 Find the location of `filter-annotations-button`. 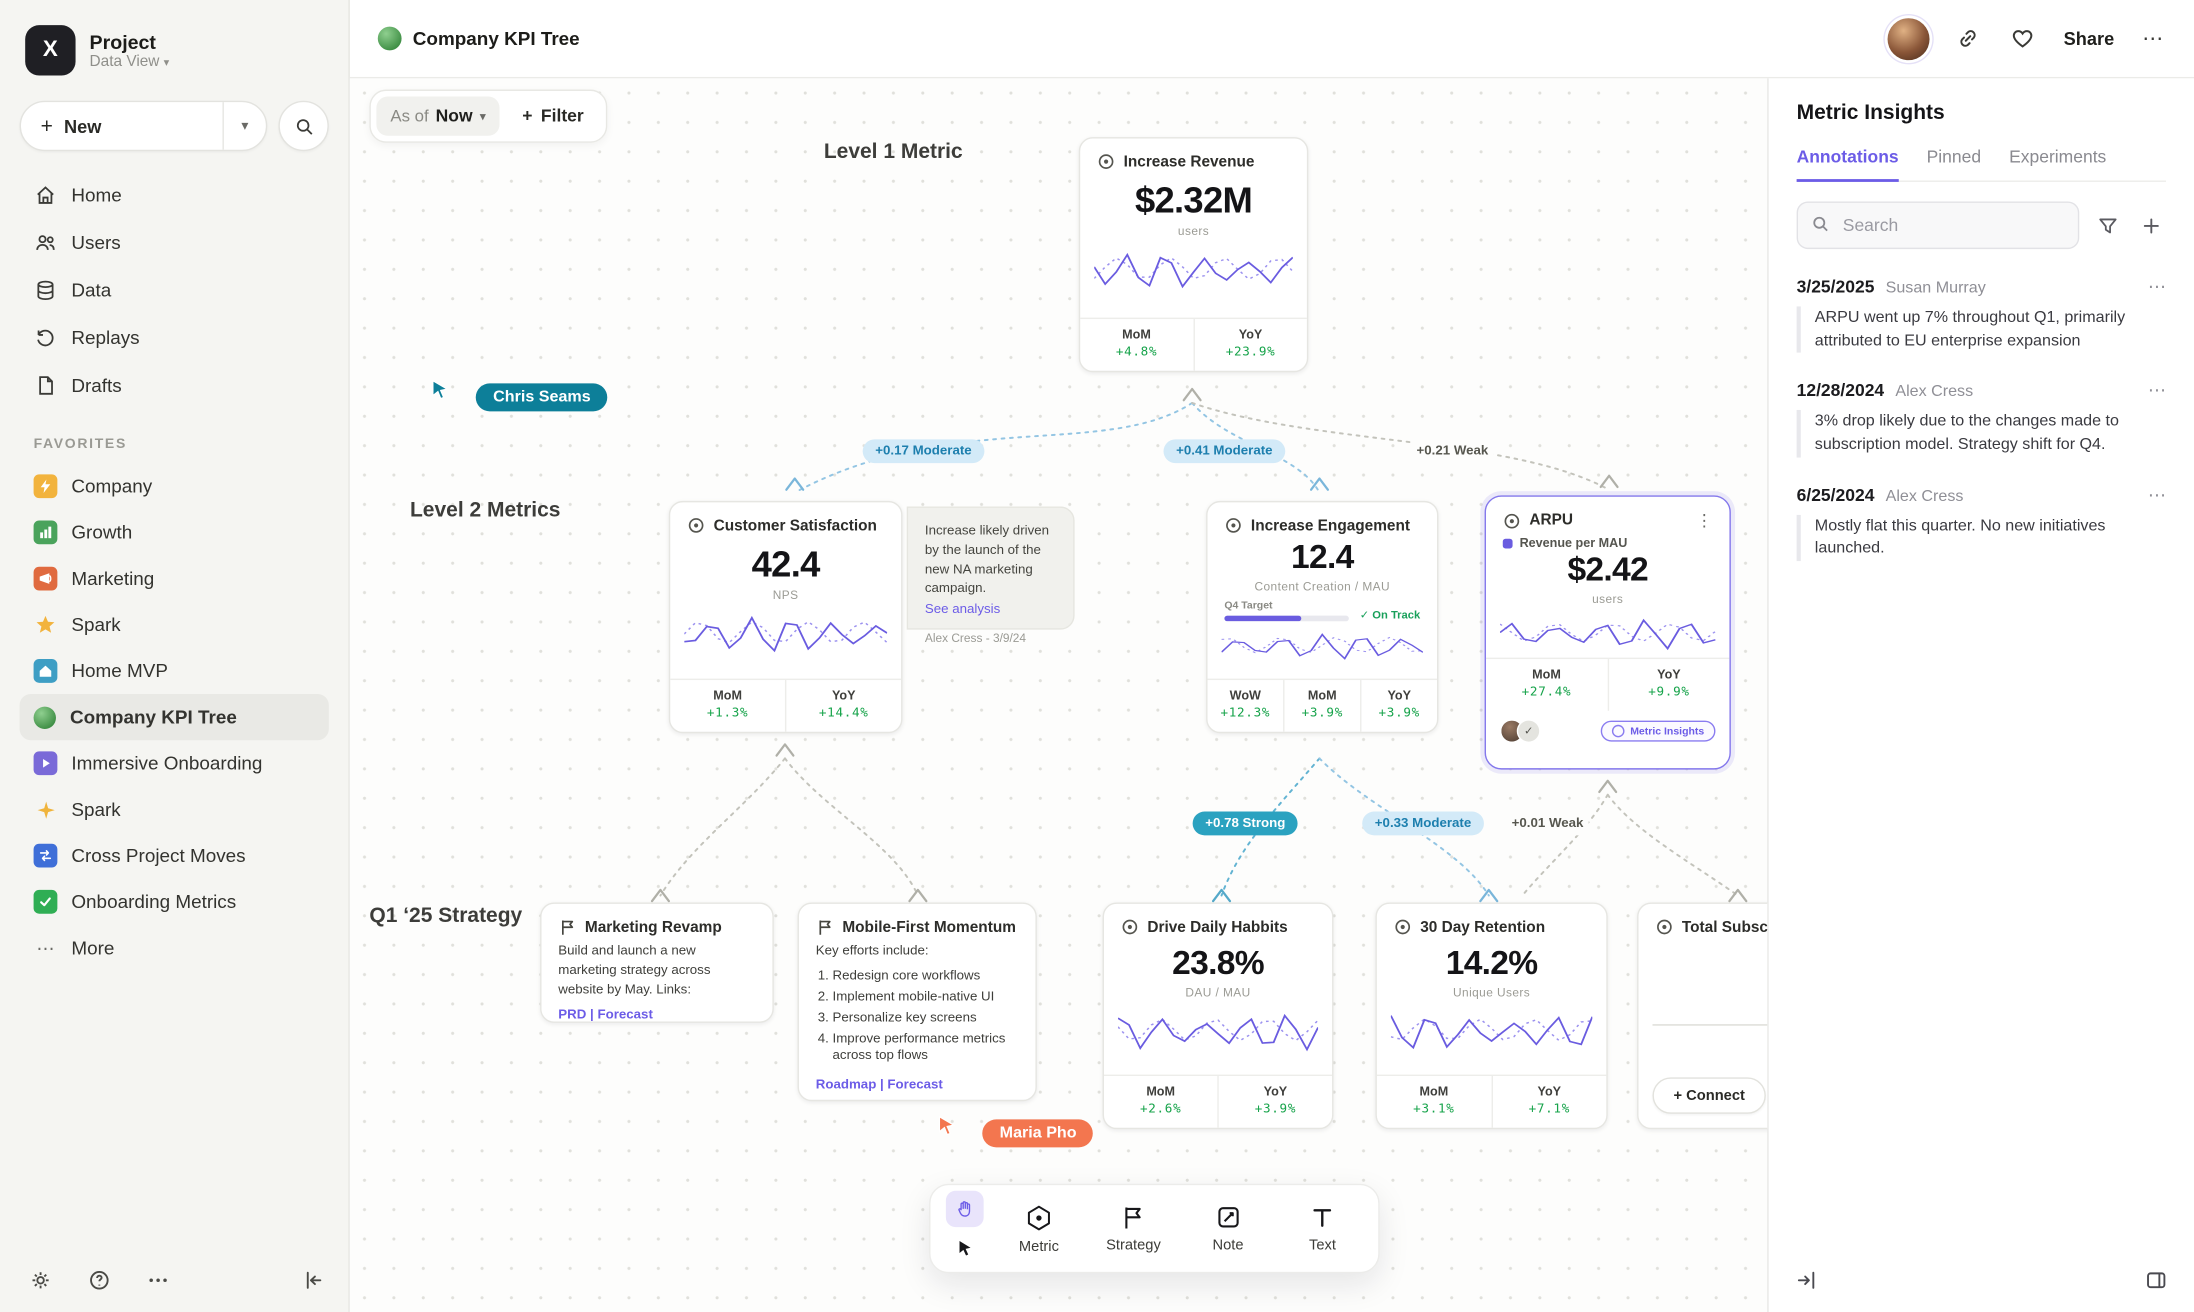

filter-annotations-button is located at coordinates (2107, 225).